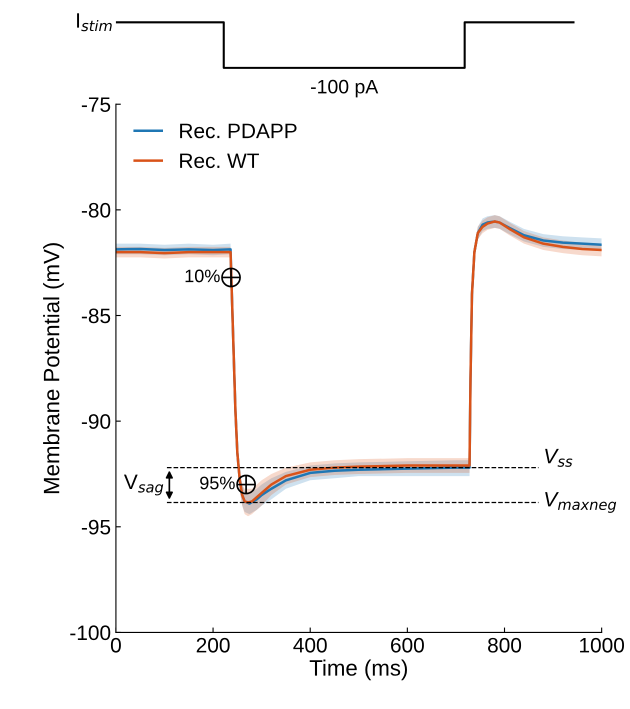 Image resolution: width=630 pixels, height=709 pixels. What do you see at coordinates (96, 210) in the screenshot?
I see `y-tick-label: -80` at bounding box center [96, 210].